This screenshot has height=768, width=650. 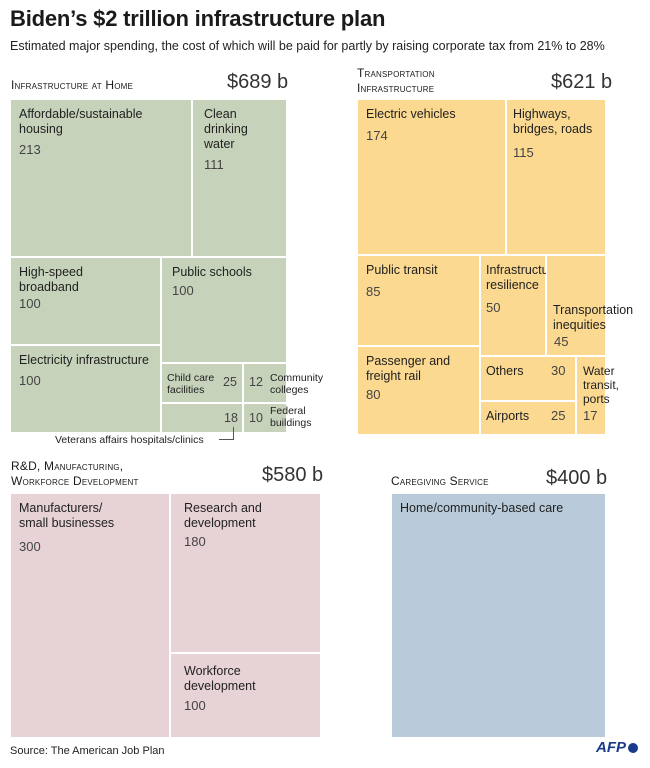 I want to click on tile-research-development: Research and development 180, so click(x=245, y=573).